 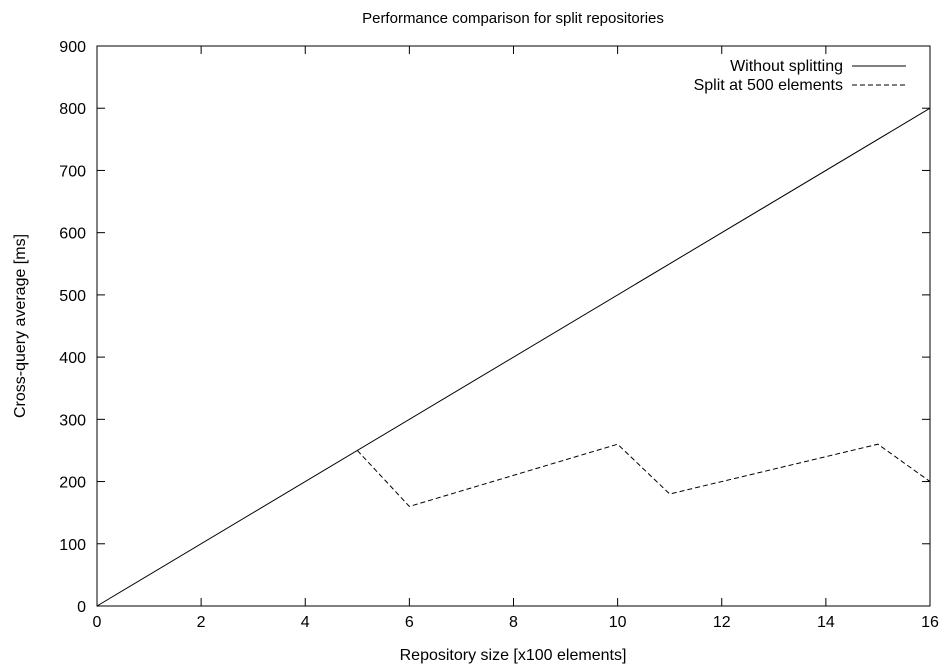 What do you see at coordinates (800, 76) in the screenshot?
I see `legend: Without splitting Split at 500 elements` at bounding box center [800, 76].